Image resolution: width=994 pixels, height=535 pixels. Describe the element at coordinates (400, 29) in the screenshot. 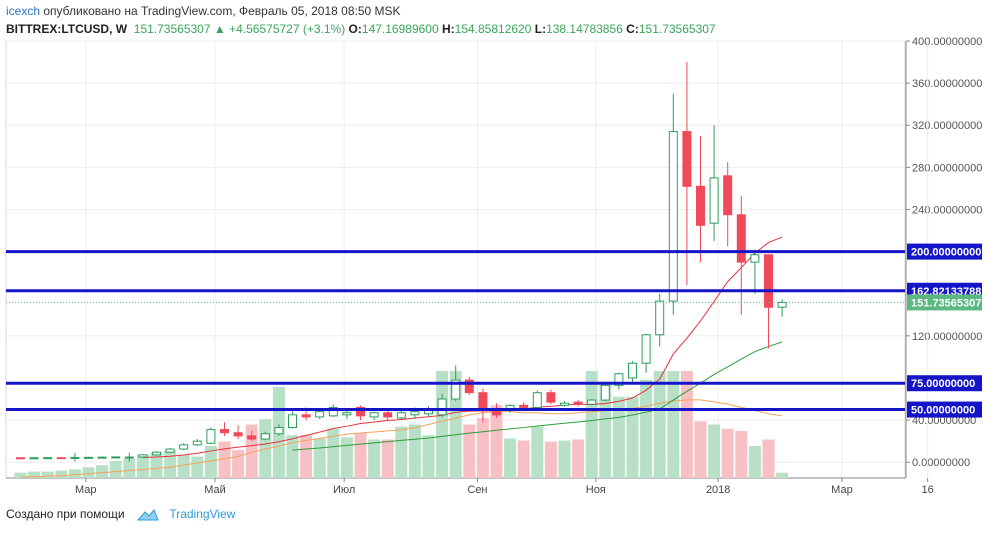

I see `open-value: 147.16989600` at that location.